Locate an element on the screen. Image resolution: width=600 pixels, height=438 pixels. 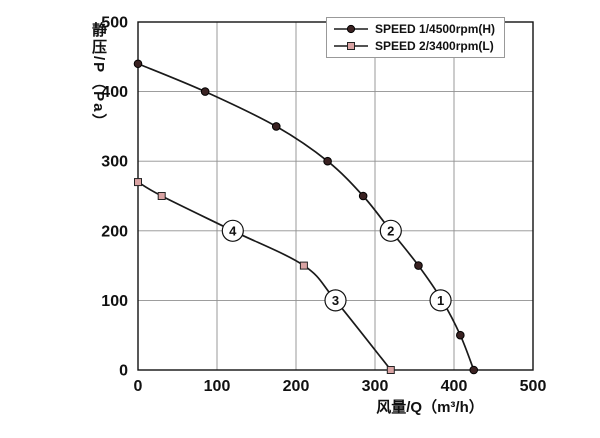
legend-symbol-speed2 is located at coordinates (351, 46).